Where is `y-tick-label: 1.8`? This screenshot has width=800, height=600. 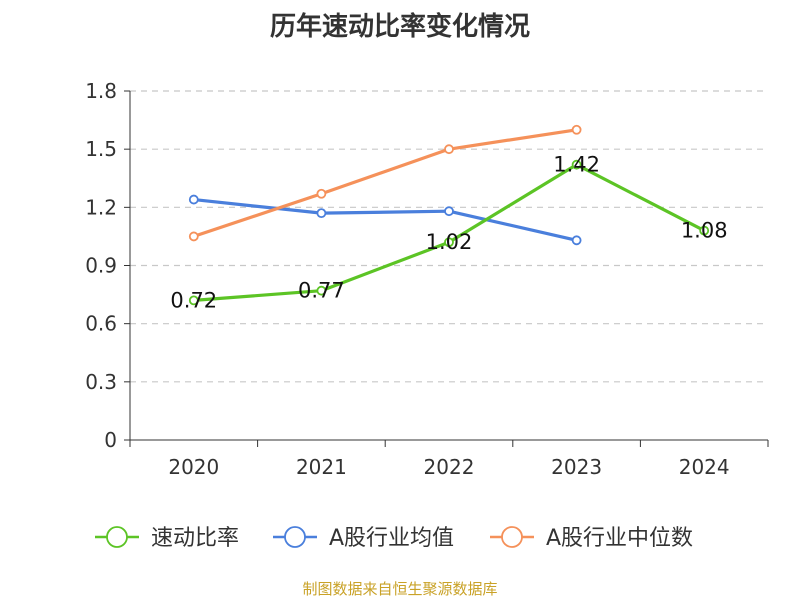
y-tick-label: 1.8 is located at coordinates (101, 91).